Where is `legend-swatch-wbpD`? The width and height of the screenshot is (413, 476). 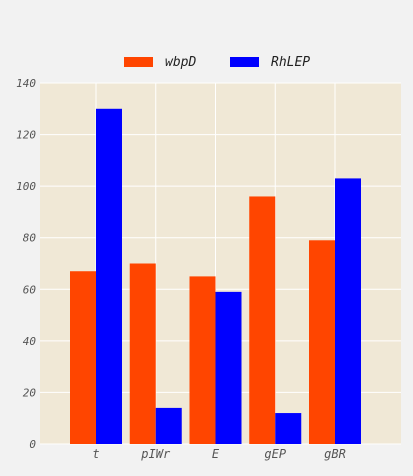 legend-swatch-wbpD is located at coordinates (138, 62).